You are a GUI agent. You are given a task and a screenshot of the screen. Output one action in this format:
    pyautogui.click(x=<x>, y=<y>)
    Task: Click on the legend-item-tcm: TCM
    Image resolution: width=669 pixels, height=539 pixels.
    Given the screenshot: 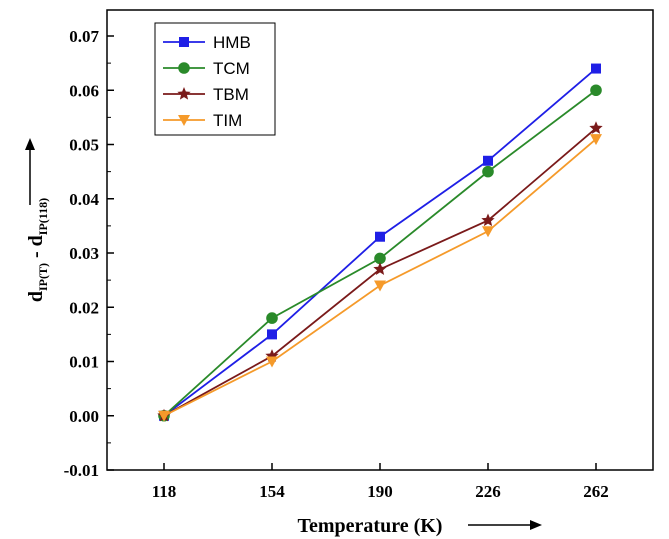 What is the action you would take?
    pyautogui.click(x=206, y=68)
    